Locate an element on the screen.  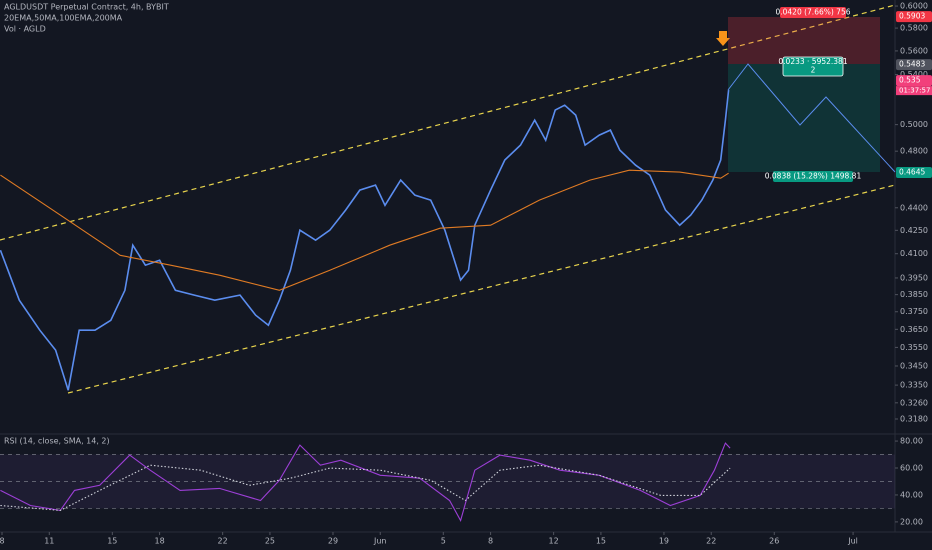
y-tick-label: 0.3350 is located at coordinates (914, 385).